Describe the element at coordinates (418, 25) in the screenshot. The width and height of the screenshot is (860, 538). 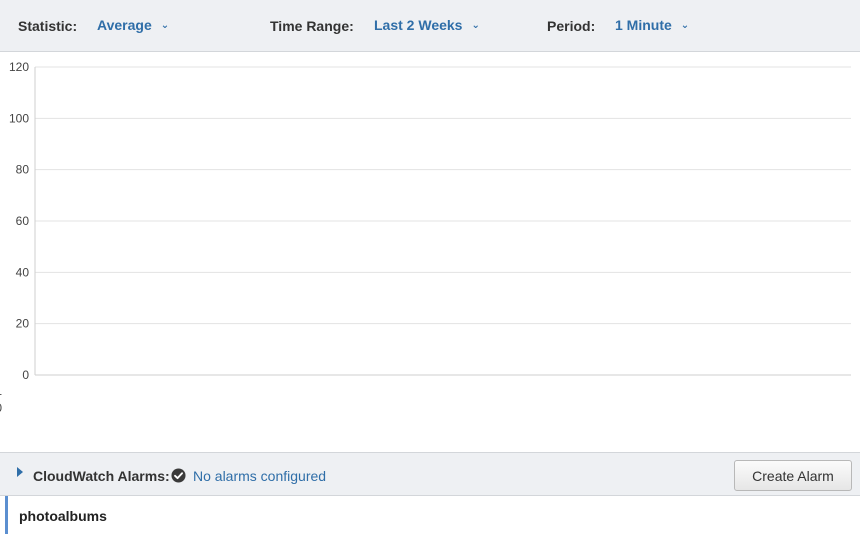
I see `time-range-value: Last 2 Weeks` at that location.